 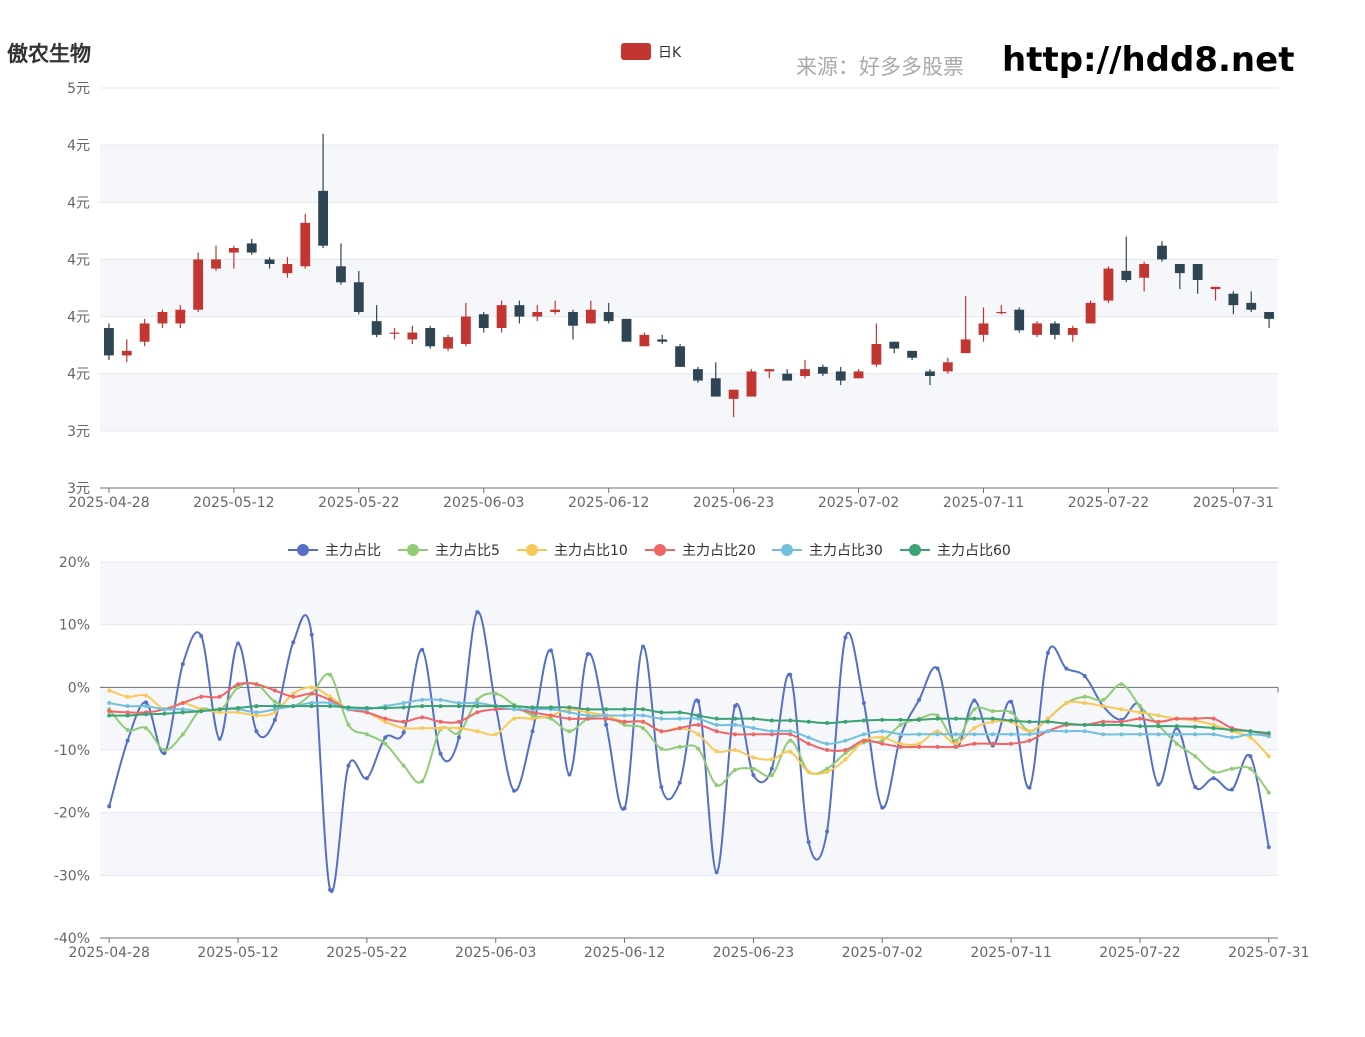 I want to click on y-tick-label: -40%, so click(x=72, y=939).